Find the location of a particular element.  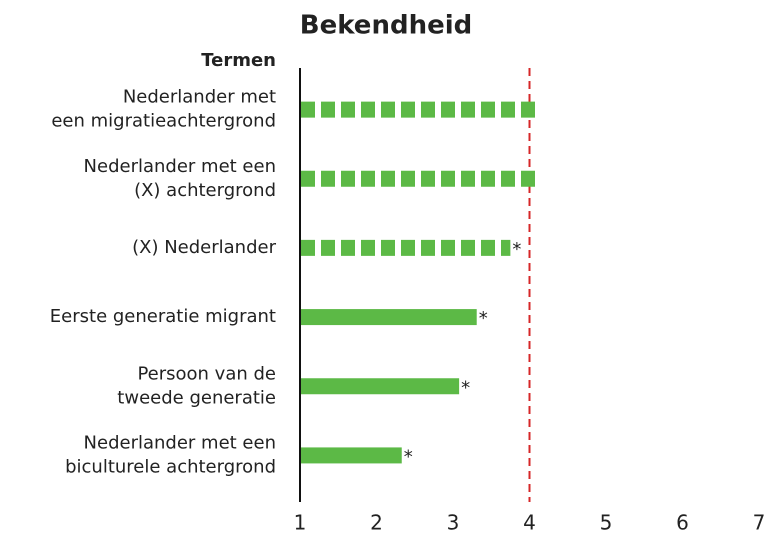

category-label: tweede generatie is located at coordinates (196, 397).